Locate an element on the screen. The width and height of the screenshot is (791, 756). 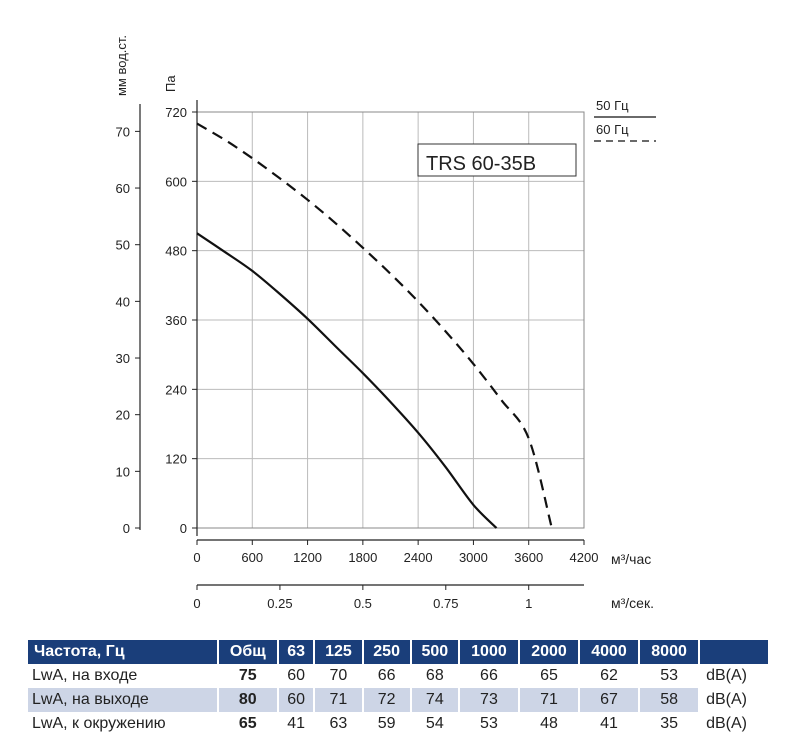
y2-tick-label: 30 is located at coordinates (123, 358).